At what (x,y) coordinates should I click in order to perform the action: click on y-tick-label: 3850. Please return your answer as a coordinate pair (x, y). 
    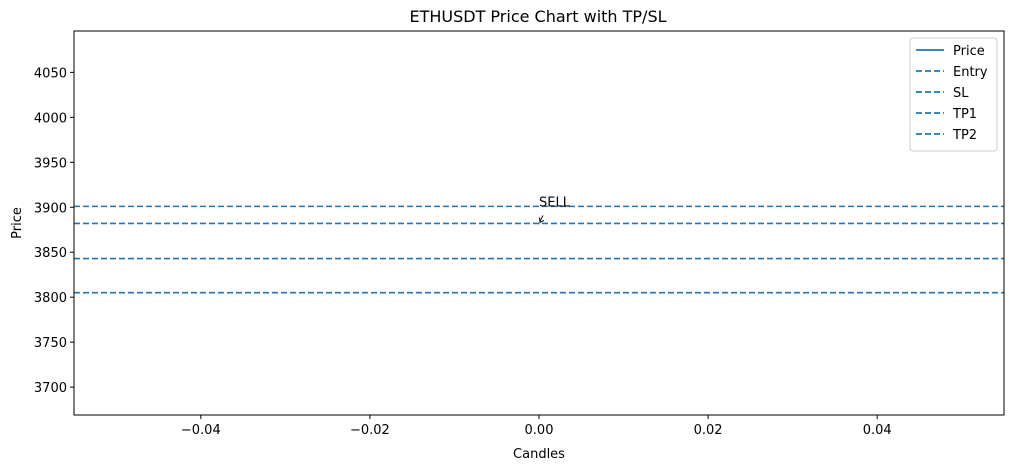
    Looking at the image, I should click on (50, 253).